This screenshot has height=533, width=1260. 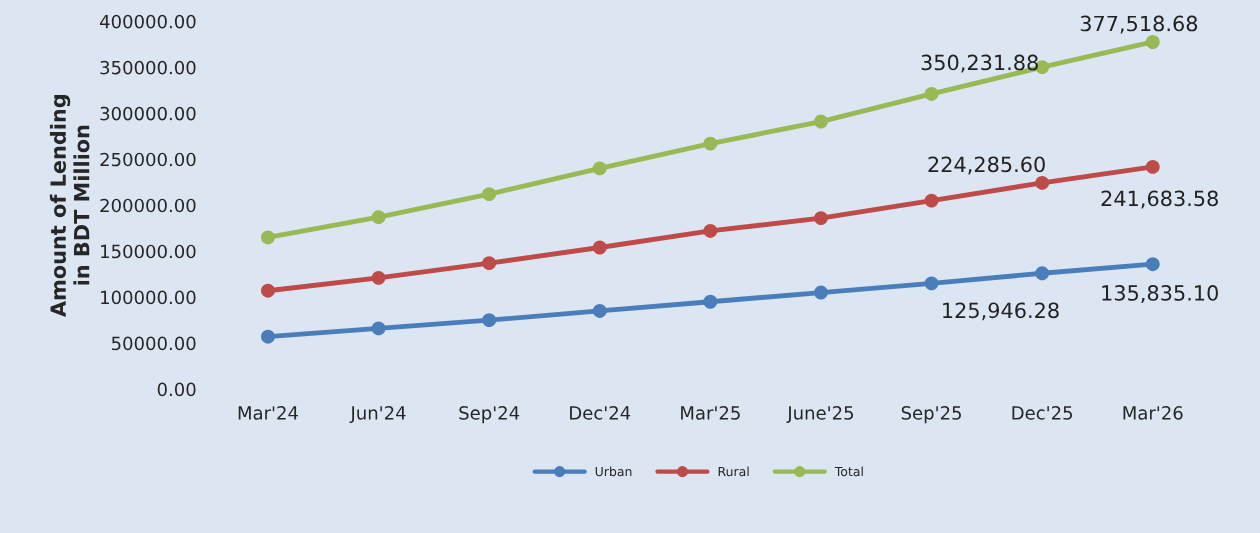 What do you see at coordinates (268, 413) in the screenshot?
I see `x-tick-label: Mar'24` at bounding box center [268, 413].